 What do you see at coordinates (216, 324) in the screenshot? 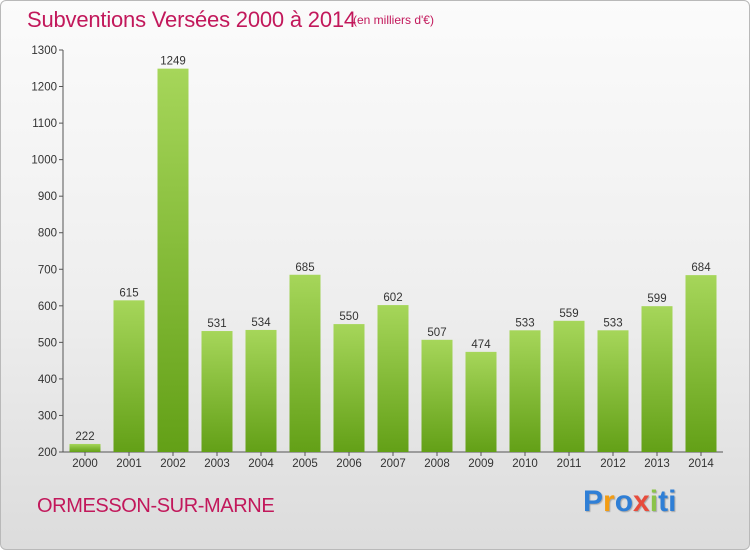
I see `bar-value-label: 531` at bounding box center [216, 324].